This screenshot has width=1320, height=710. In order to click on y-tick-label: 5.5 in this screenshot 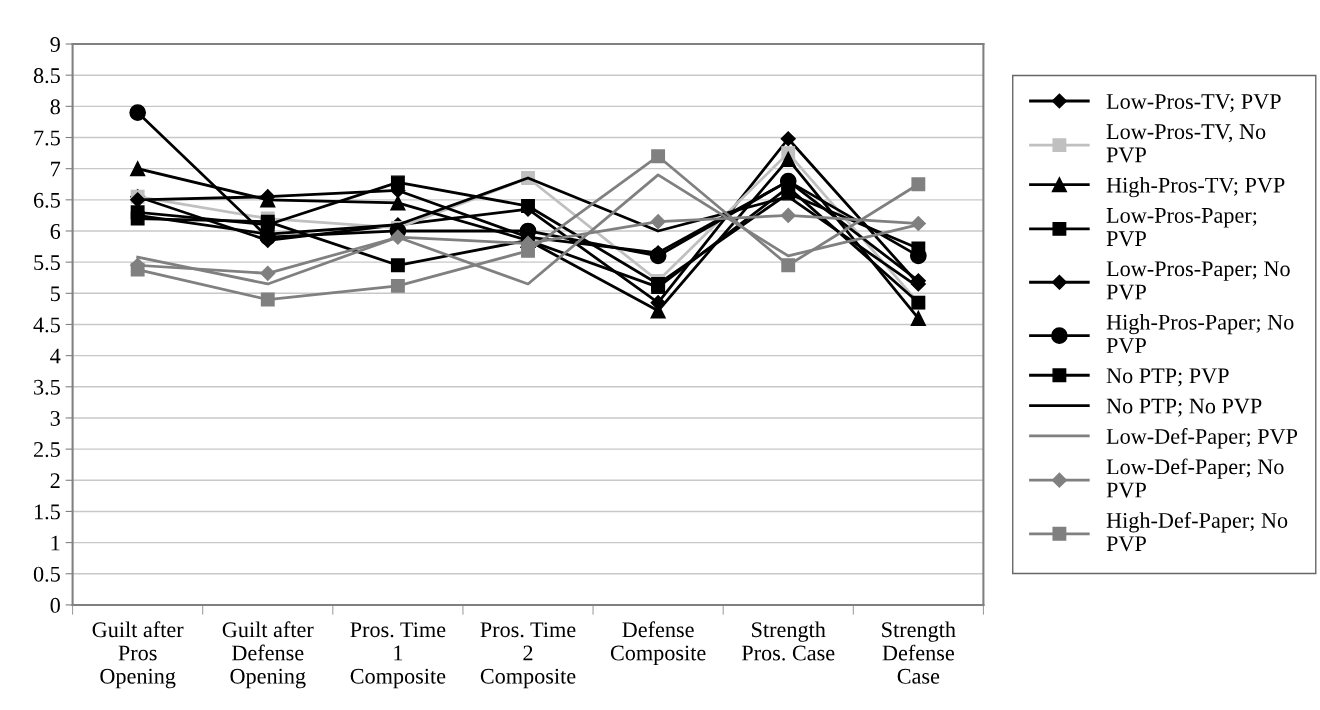, I will do `click(47, 263)`.